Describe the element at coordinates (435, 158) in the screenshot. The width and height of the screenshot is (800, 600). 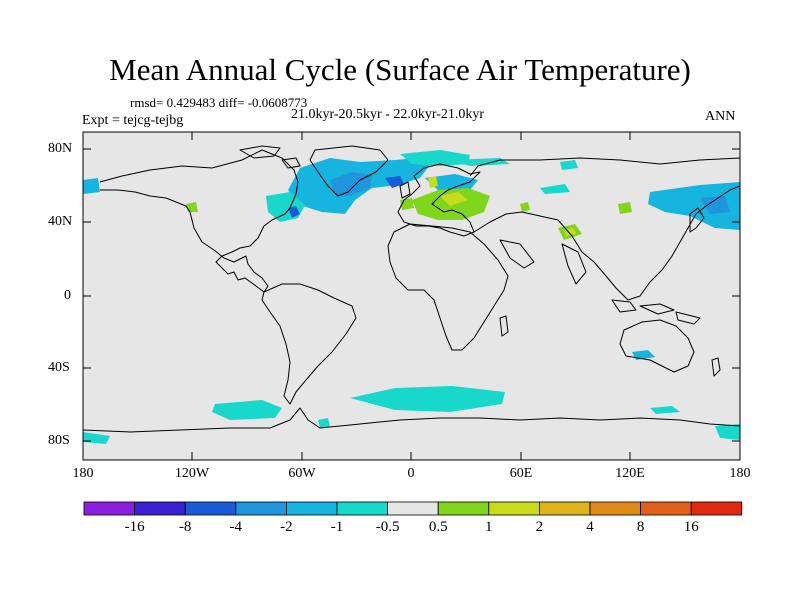
I see `anomaly-norway-sea` at that location.